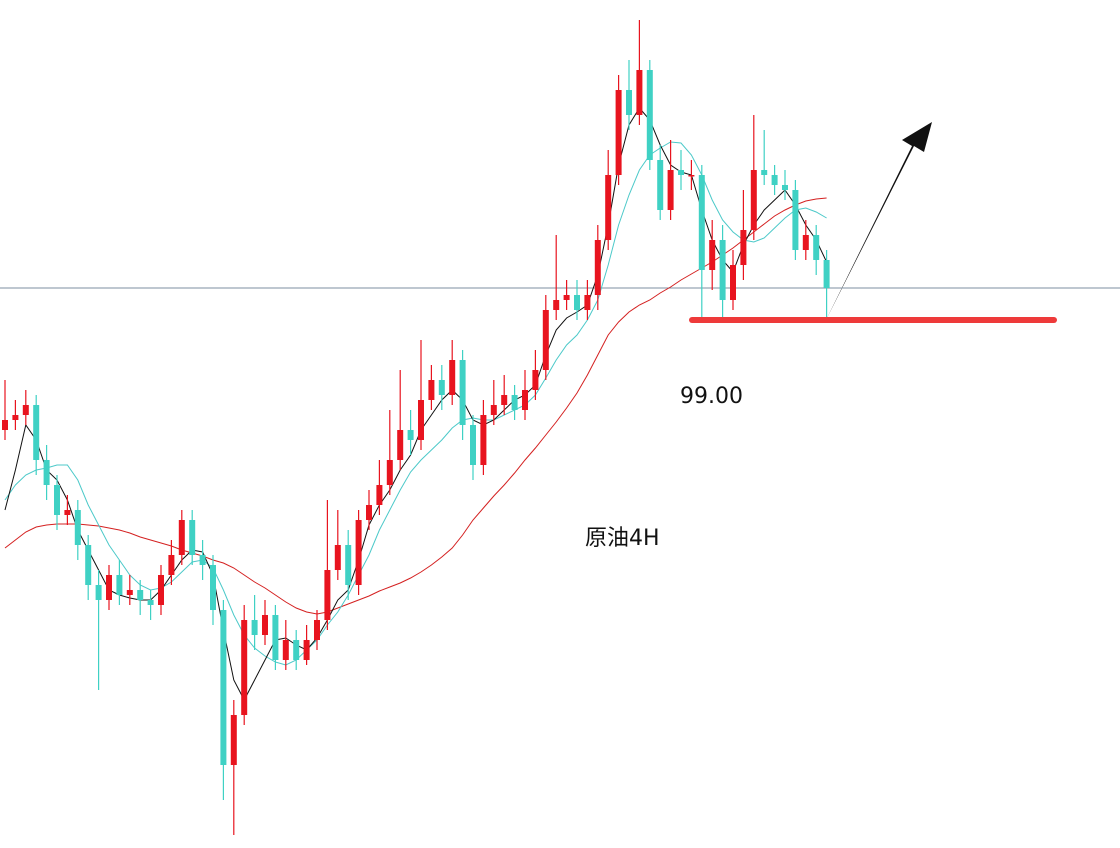 The image size is (1120, 848). Describe the element at coordinates (711, 396) in the screenshot. I see `support-label: 99.00` at that location.